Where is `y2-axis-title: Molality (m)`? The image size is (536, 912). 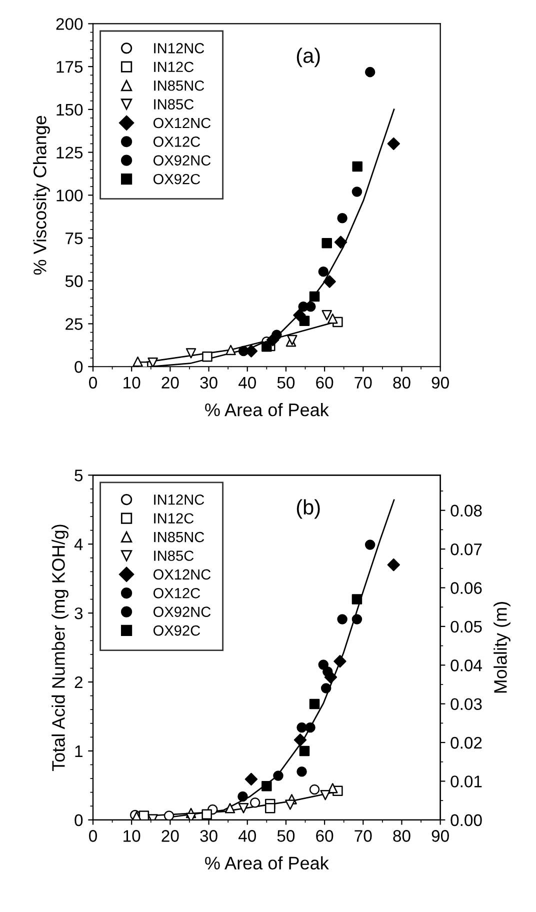
y2-axis-title: Molality (m) is located at coordinates (502, 647).